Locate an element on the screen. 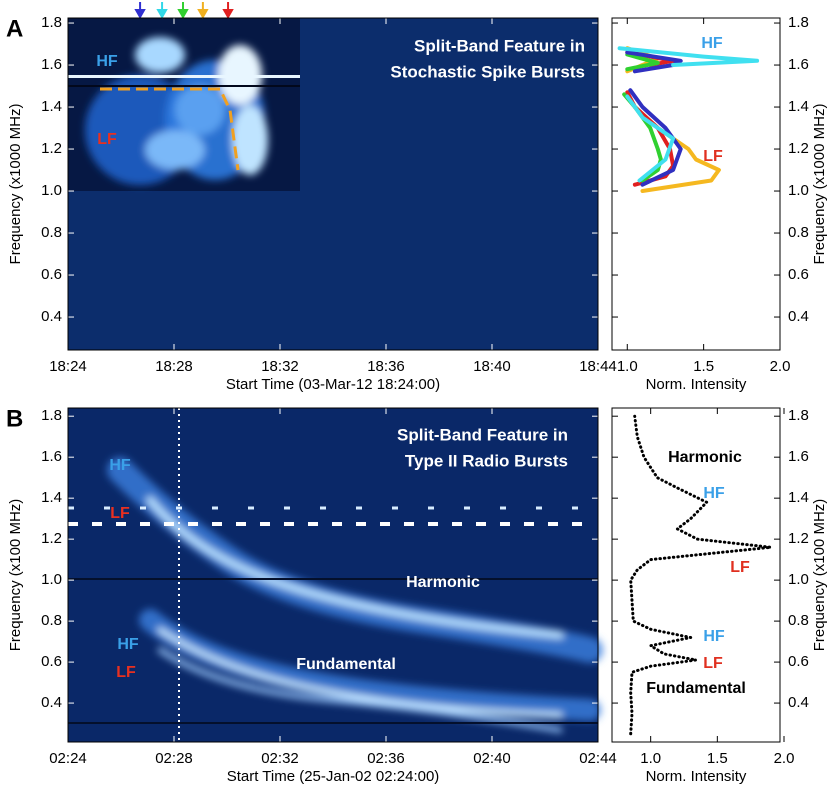 The height and width of the screenshot is (787, 830). x-tick-label: 02:36 is located at coordinates (386, 758).